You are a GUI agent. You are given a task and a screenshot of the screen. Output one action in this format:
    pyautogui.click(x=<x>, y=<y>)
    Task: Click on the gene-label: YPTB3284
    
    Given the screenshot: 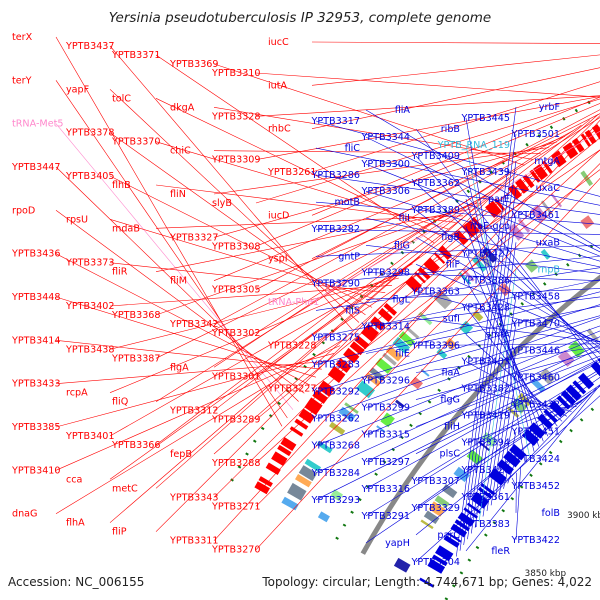 What is the action you would take?
    pyautogui.click(x=335, y=473)
    